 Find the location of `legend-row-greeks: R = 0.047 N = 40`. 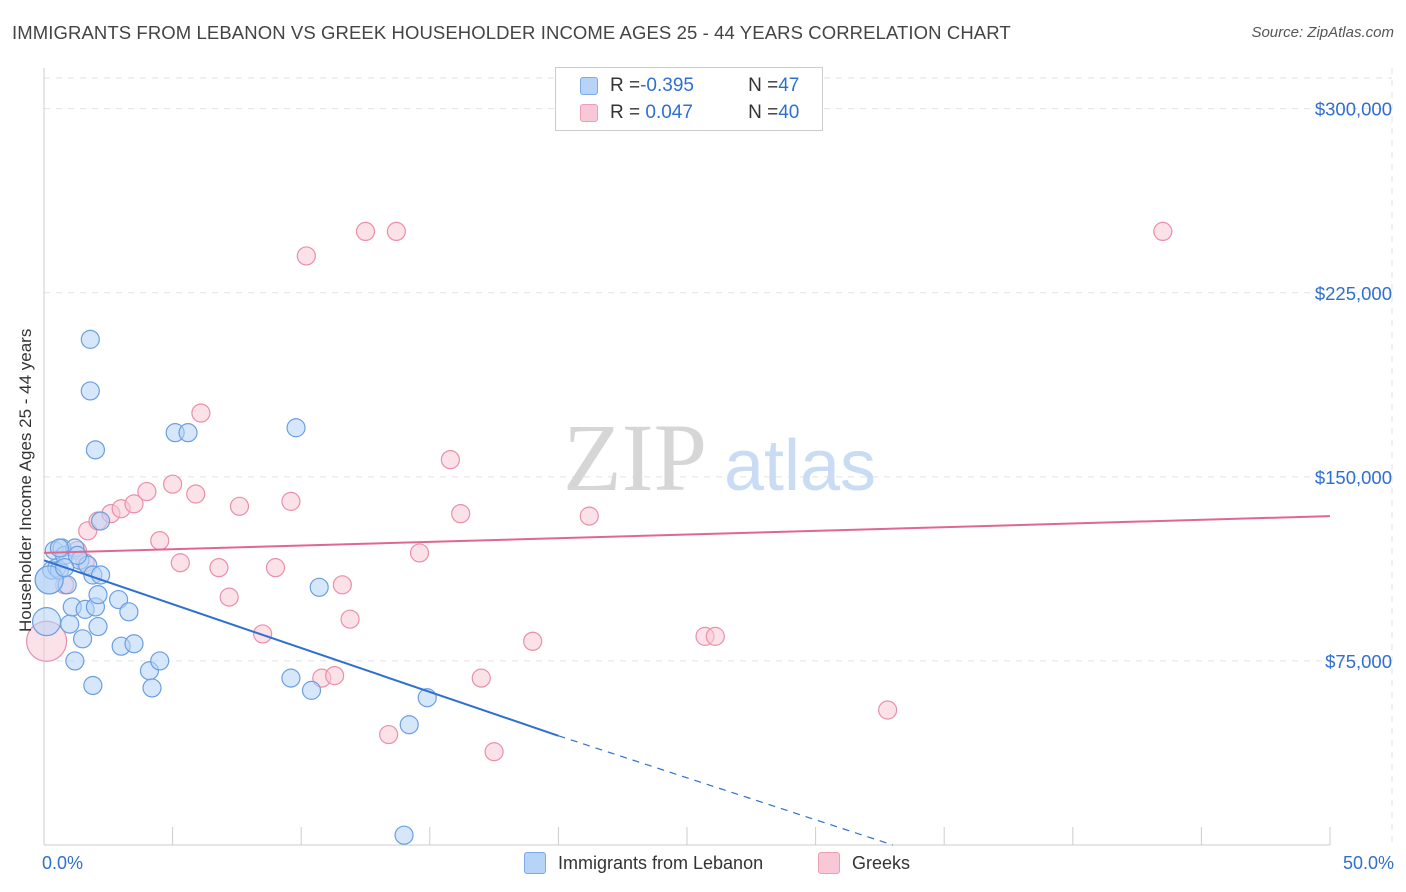

legend-row-greeks: R = 0.047 N = 40 is located at coordinates (689, 113).